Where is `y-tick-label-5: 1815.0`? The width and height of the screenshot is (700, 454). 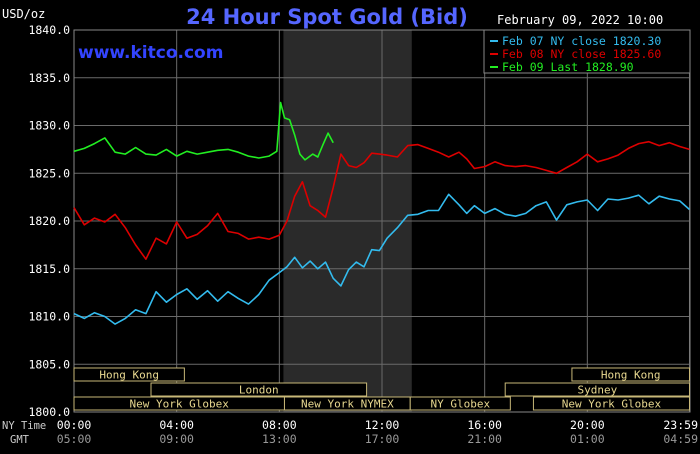 y-tick-label-5: 1815.0 is located at coordinates (49, 269).